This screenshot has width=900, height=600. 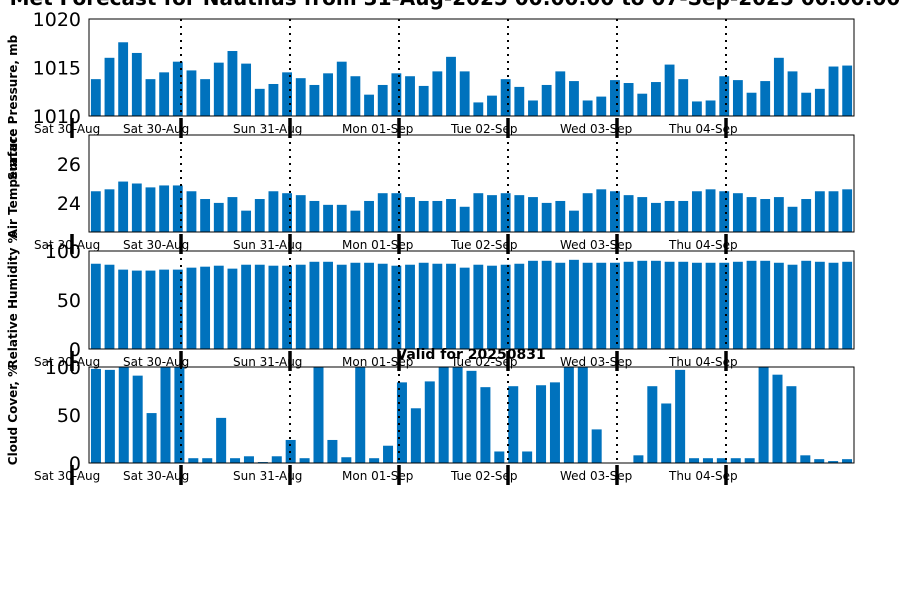 What do you see at coordinates (57, 20) in the screenshot?
I see `y-tick-label: 1020` at bounding box center [57, 20].